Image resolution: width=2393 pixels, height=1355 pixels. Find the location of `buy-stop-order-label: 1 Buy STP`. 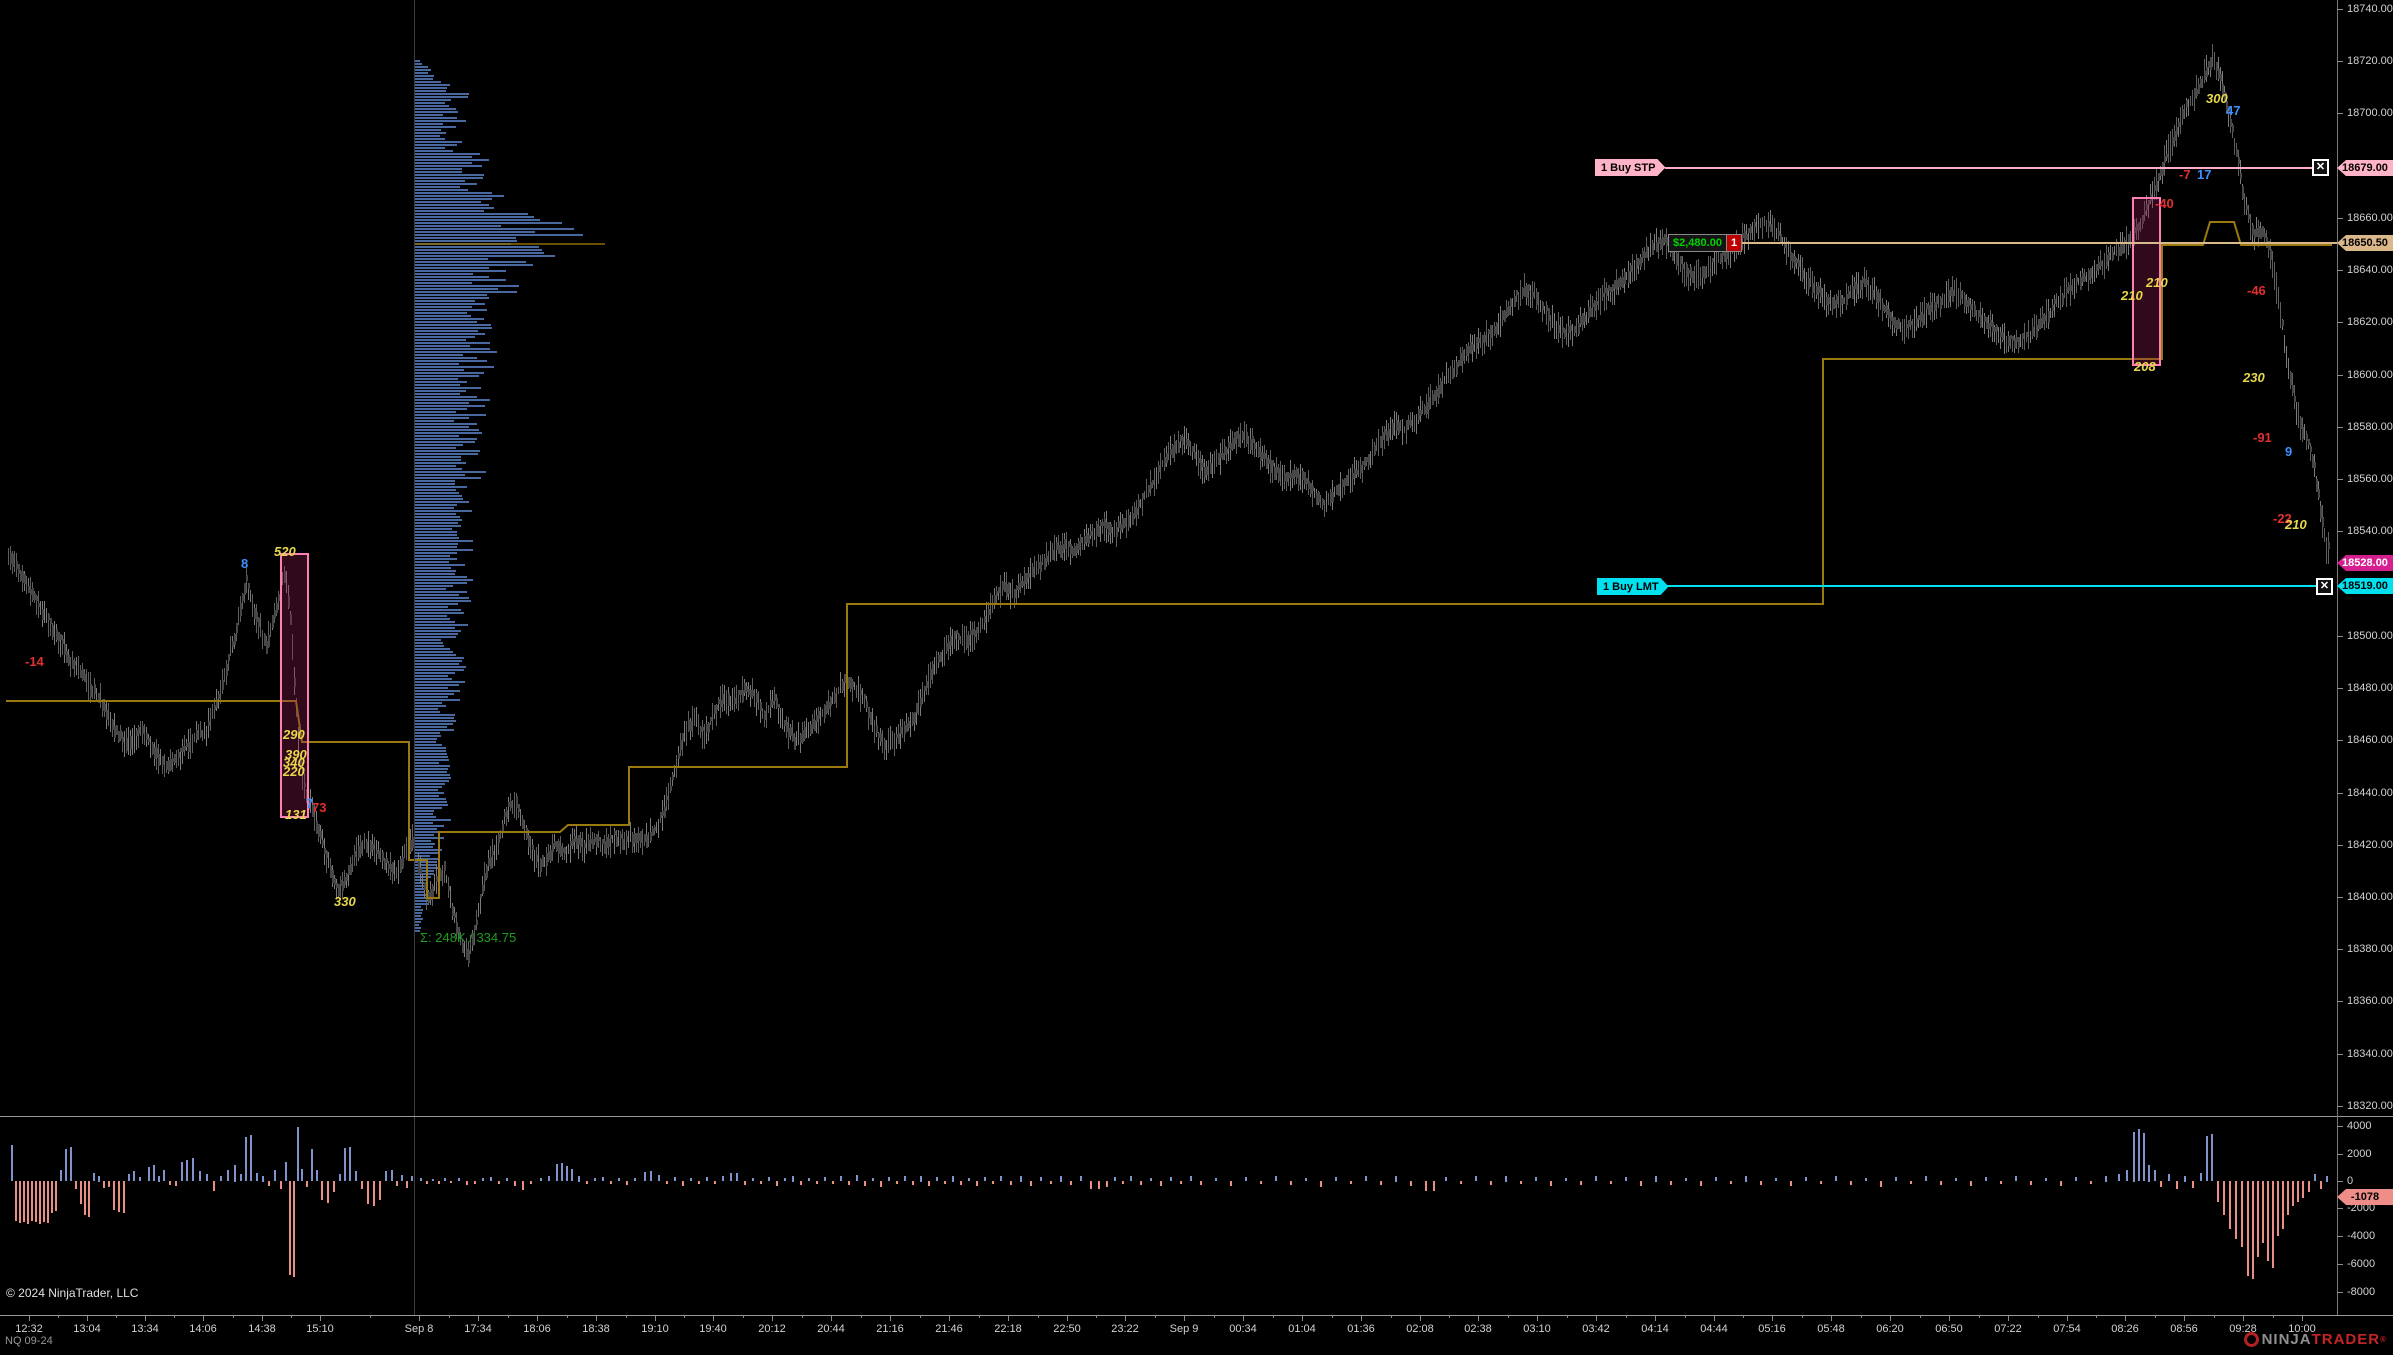

buy-stop-order-label: 1 Buy STP is located at coordinates (1630, 167).